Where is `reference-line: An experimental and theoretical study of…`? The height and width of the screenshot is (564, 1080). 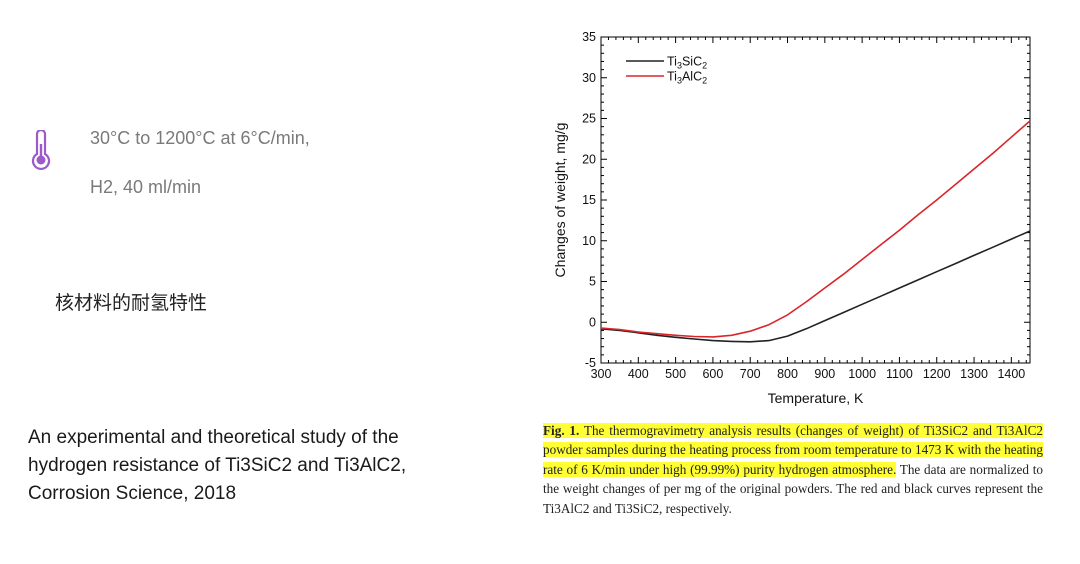 reference-line: An experimental and theoretical study of… is located at coordinates (213, 437).